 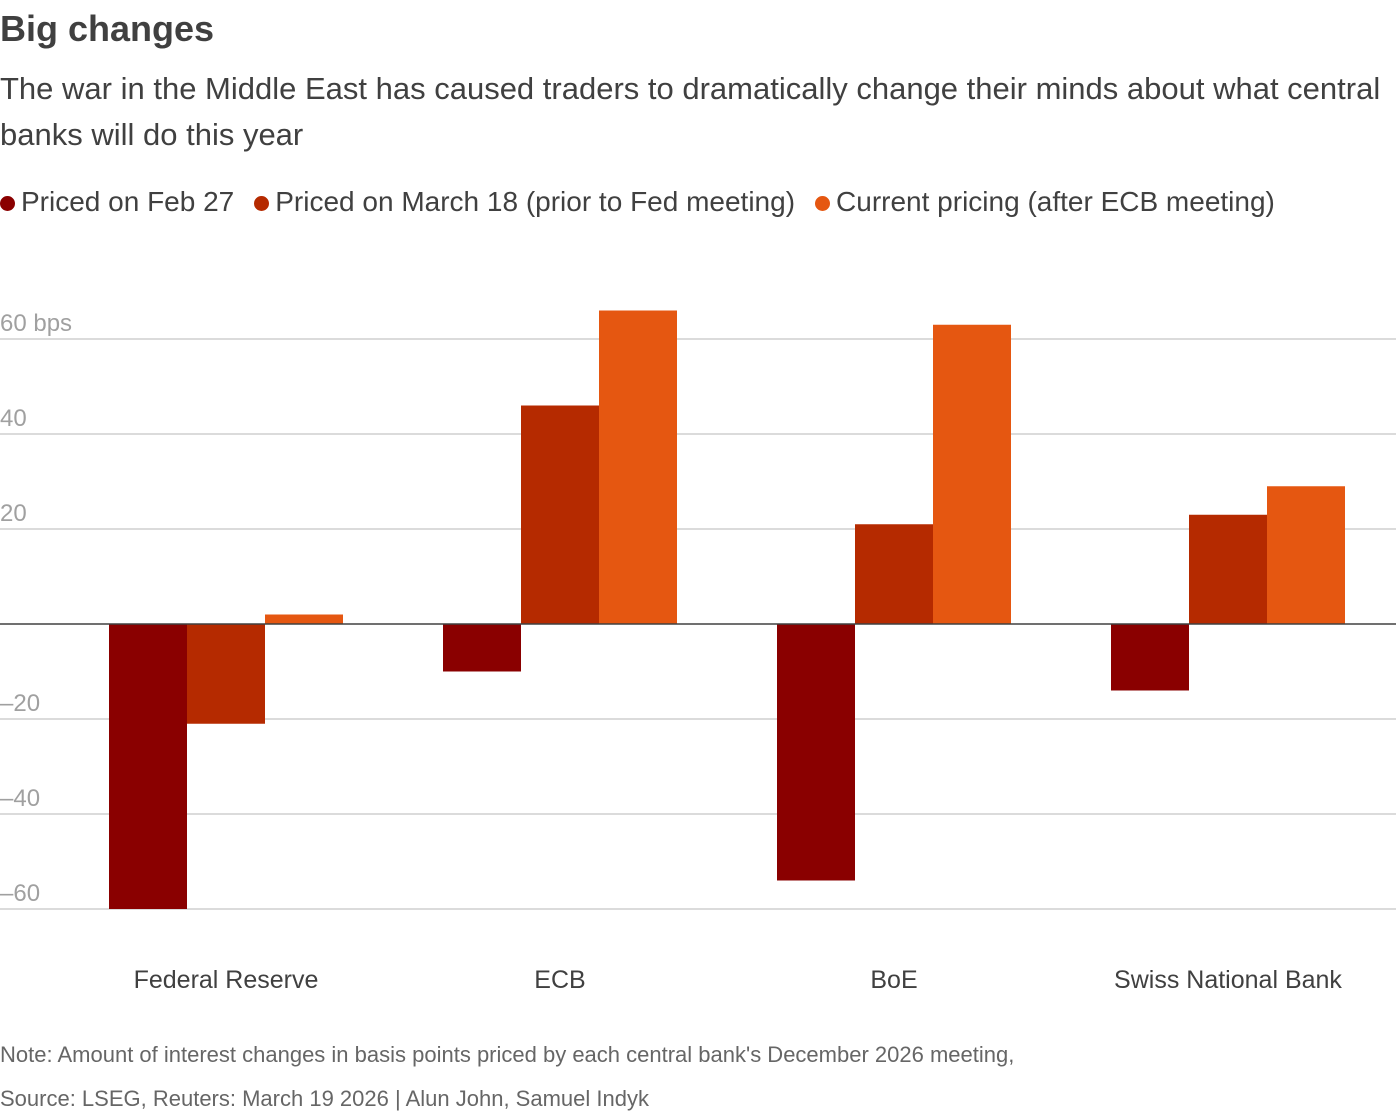 What do you see at coordinates (128, 201) in the screenshot?
I see `legend-label: Priced on Feb 27` at bounding box center [128, 201].